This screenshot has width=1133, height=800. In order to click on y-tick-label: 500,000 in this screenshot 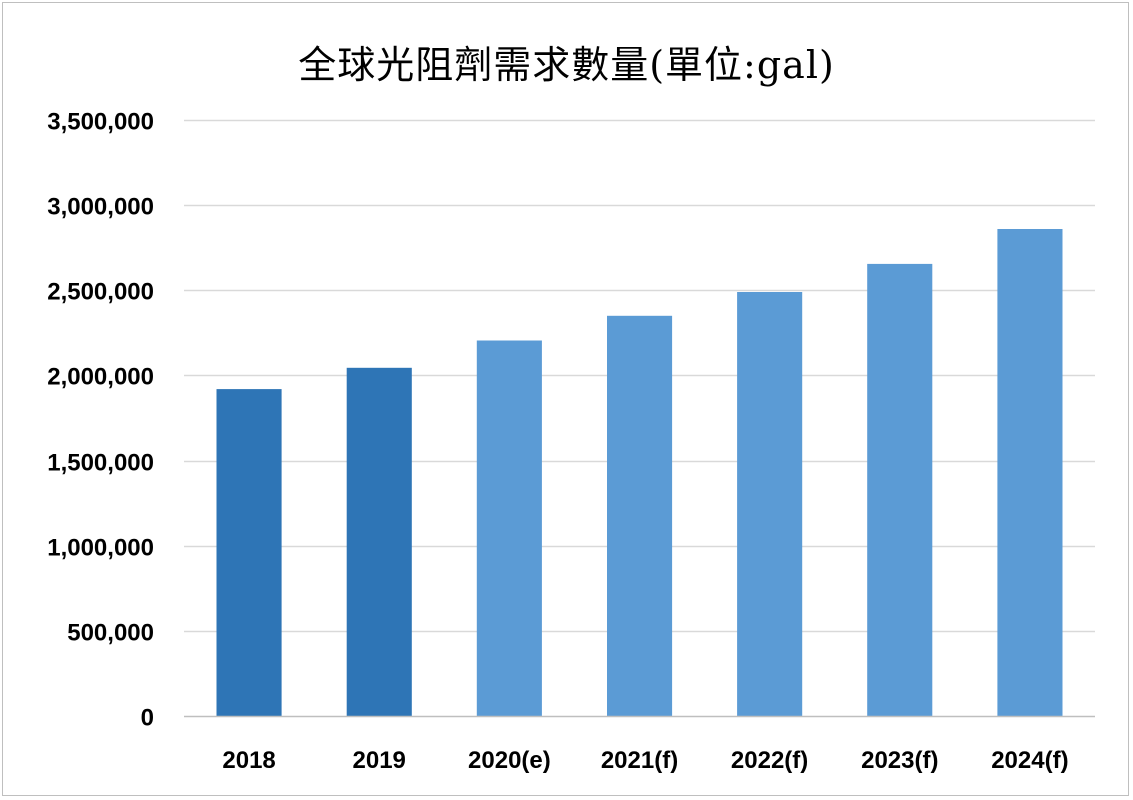, I will do `click(110, 633)`.